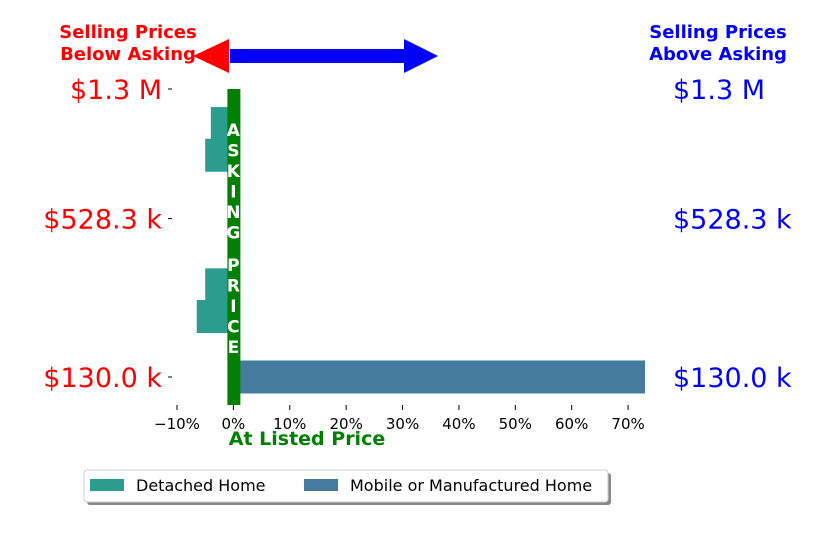 Image resolution: width=834 pixels, height=541 pixels. What do you see at coordinates (732, 378) in the screenshot?
I see `price-label-right-2: $130.0 k` at bounding box center [732, 378].